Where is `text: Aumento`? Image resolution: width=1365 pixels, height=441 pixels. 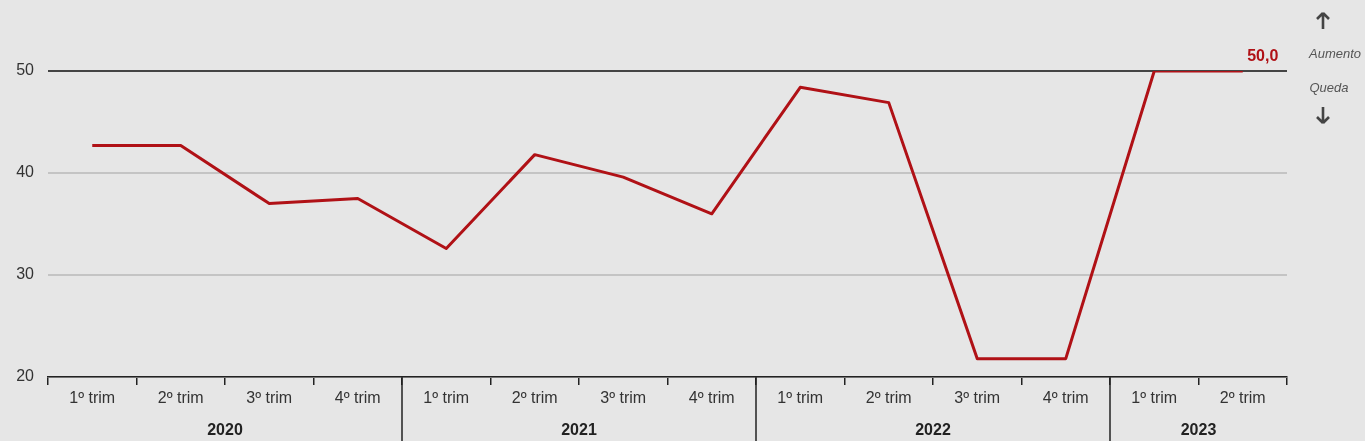 text: Aumento is located at coordinates (1334, 53).